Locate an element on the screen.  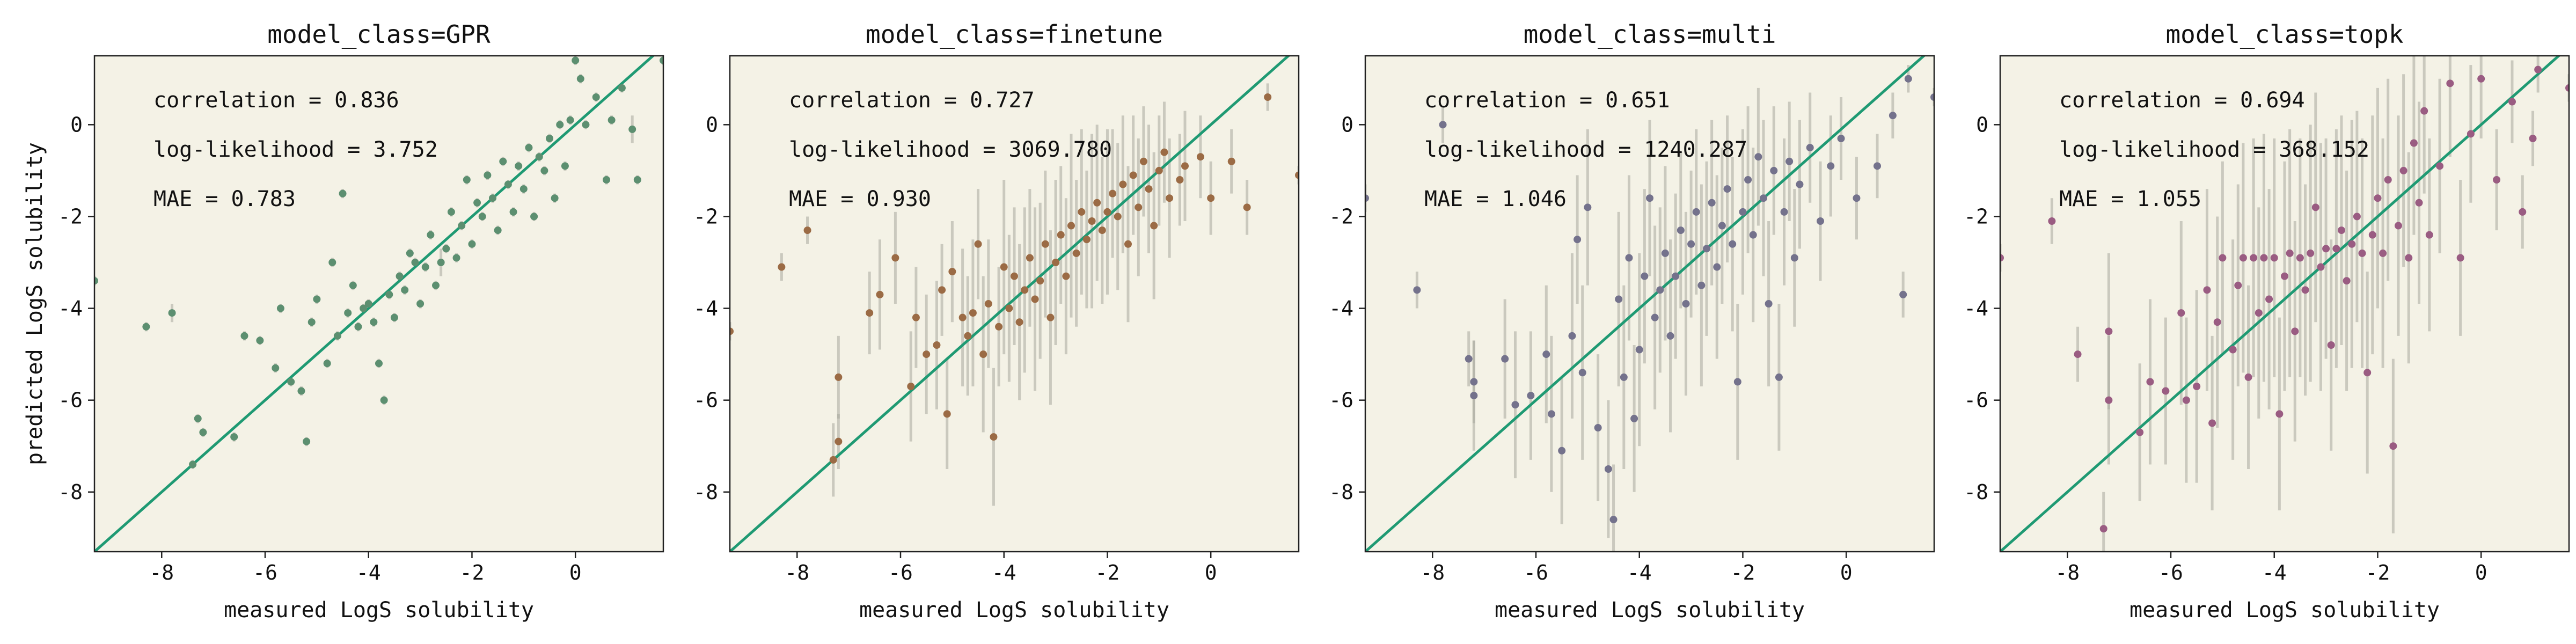
stat-annotation: MAE = 0.930 is located at coordinates (860, 199).